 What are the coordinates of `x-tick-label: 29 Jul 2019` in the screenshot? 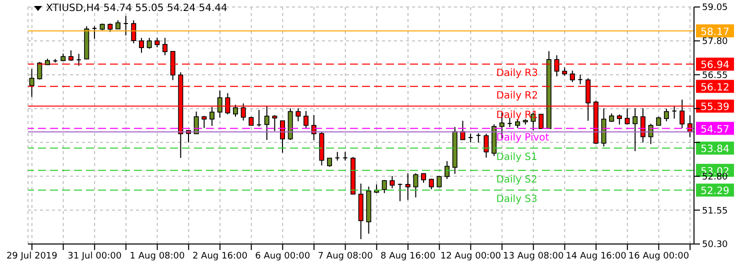 It's located at (32, 256).